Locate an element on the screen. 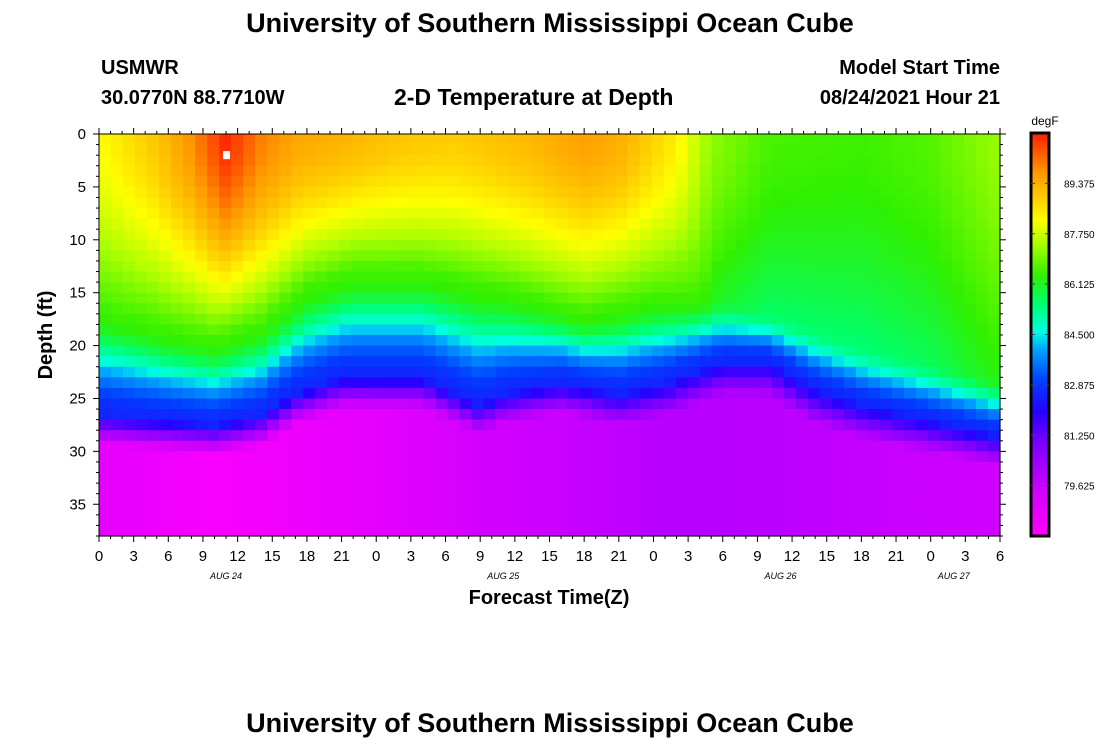  x-tick-label: 18 is located at coordinates (307, 556).